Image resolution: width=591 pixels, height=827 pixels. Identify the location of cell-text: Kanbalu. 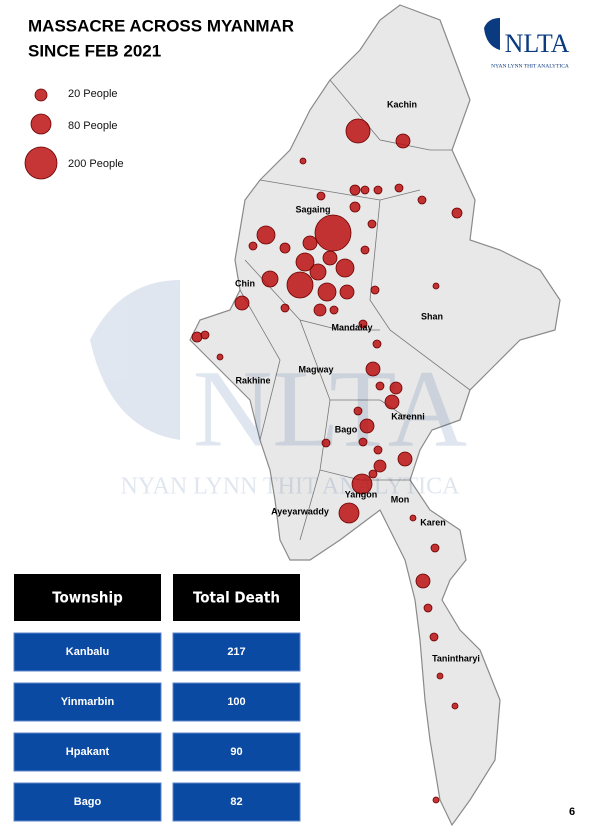
(87, 652).